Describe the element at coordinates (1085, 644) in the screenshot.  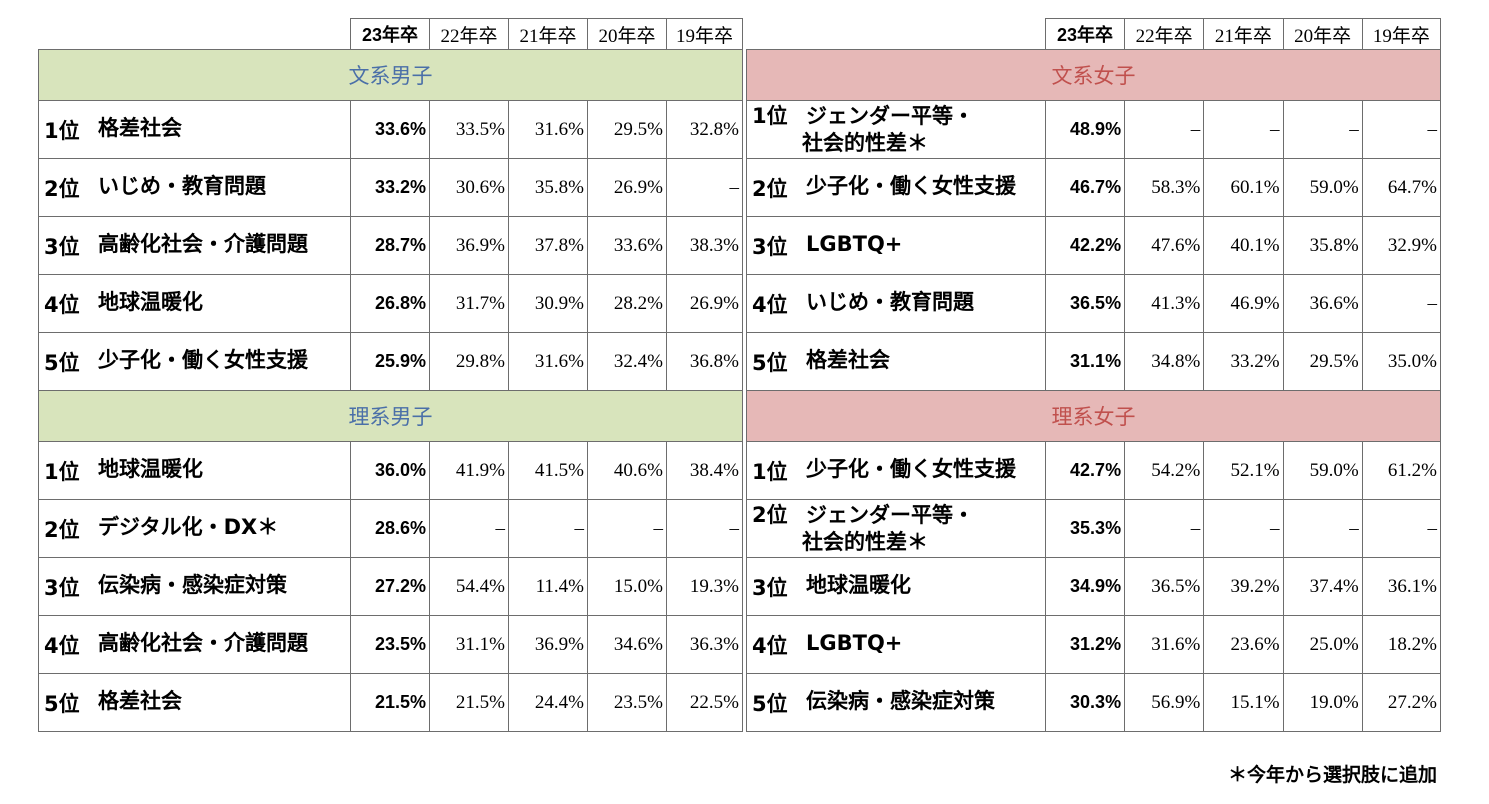
I see `percent-cell: 31.2%` at that location.